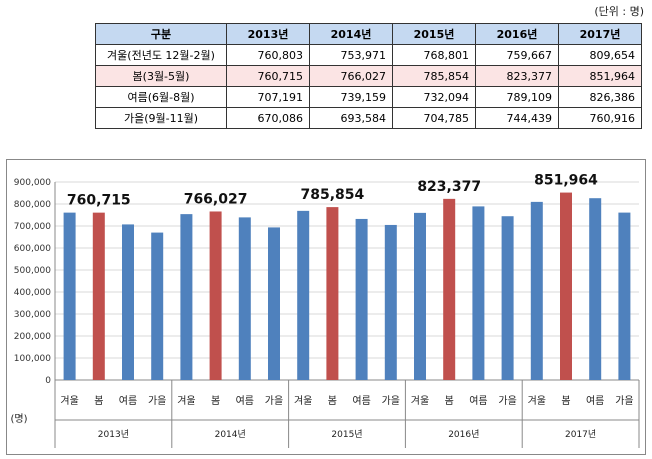  I want to click on y-tick-label: 800,000, so click(32, 205).